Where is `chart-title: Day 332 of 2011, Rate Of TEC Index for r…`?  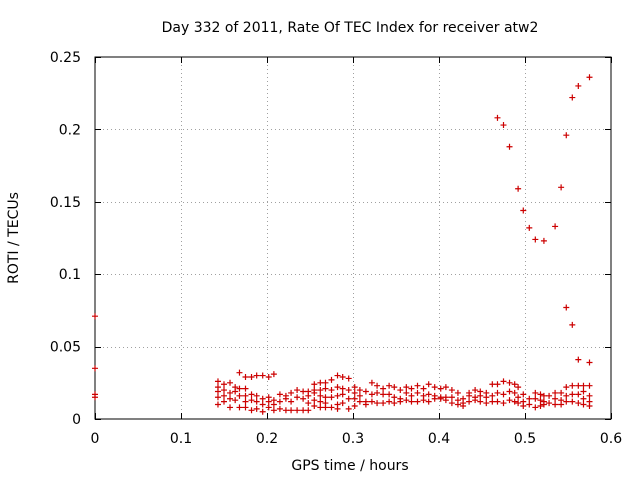 chart-title: Day 332 of 2011, Rate Of TEC Index for r… is located at coordinates (350, 28).